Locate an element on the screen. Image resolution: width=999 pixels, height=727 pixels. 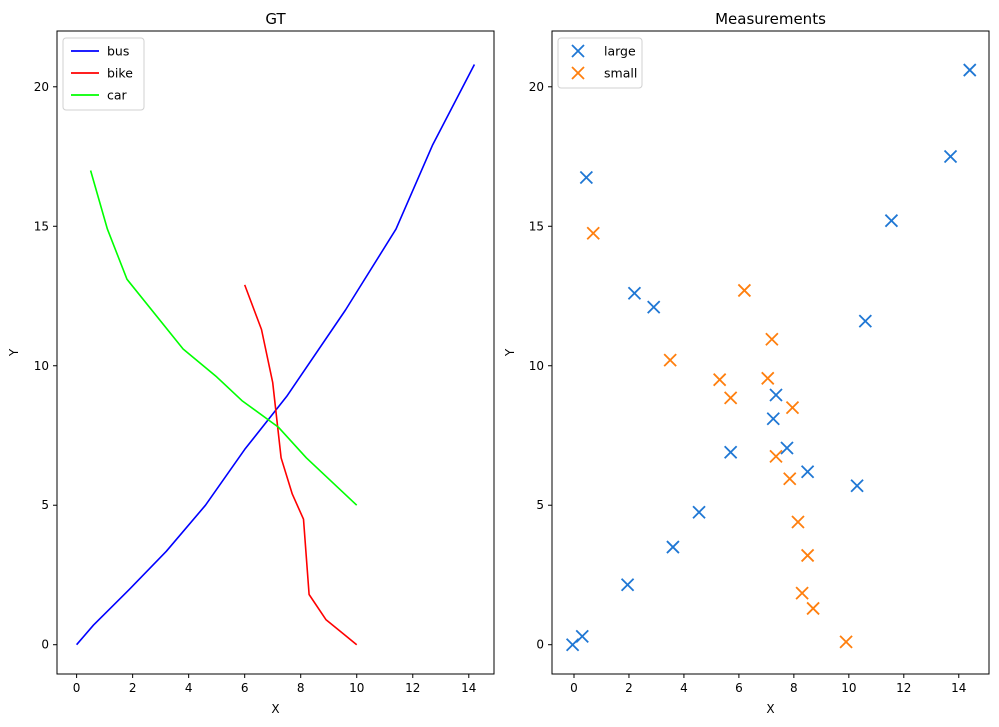
gt-y-tick-label: 10 is located at coordinates (41, 366).